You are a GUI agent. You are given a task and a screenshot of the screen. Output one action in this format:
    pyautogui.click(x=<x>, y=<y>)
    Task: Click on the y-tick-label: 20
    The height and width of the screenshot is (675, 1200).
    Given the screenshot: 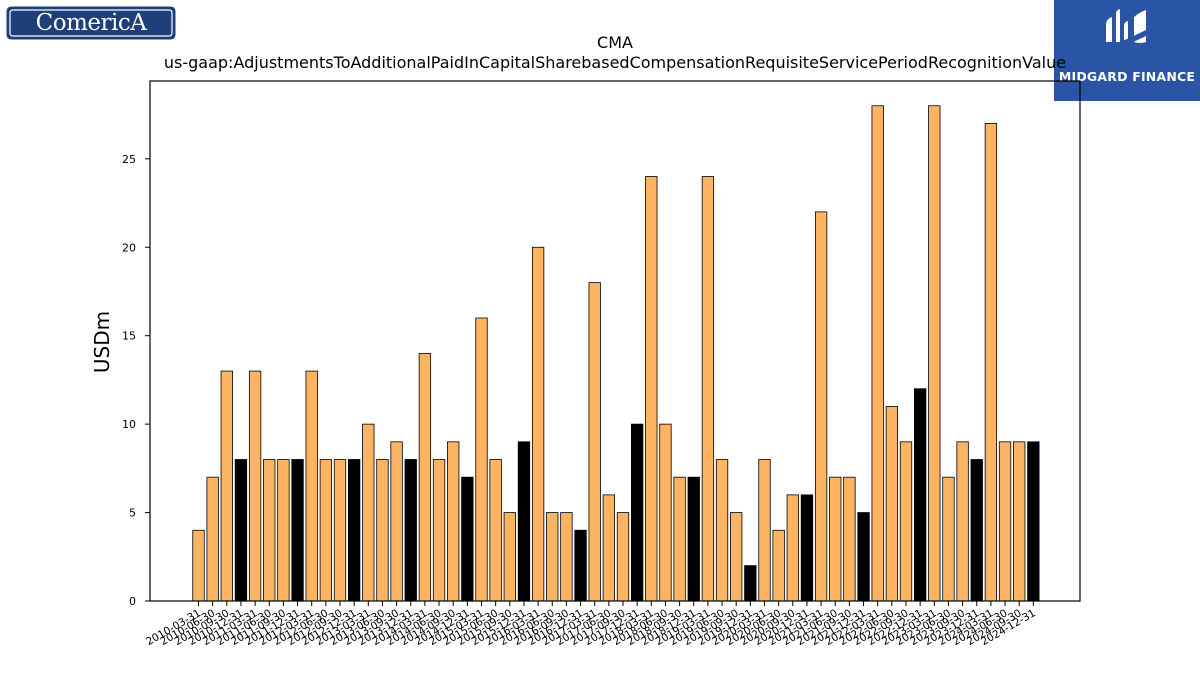 What is the action you would take?
    pyautogui.click(x=129, y=247)
    